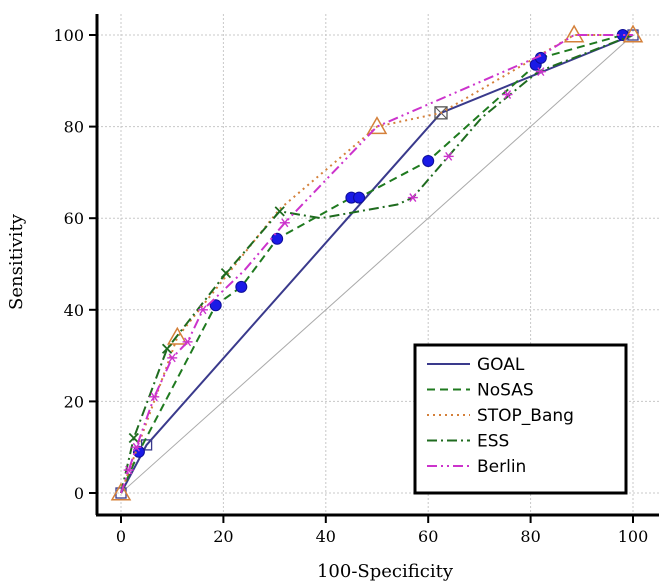  What do you see at coordinates (501, 365) in the screenshot?
I see `legend-label: GOAL` at bounding box center [501, 365].